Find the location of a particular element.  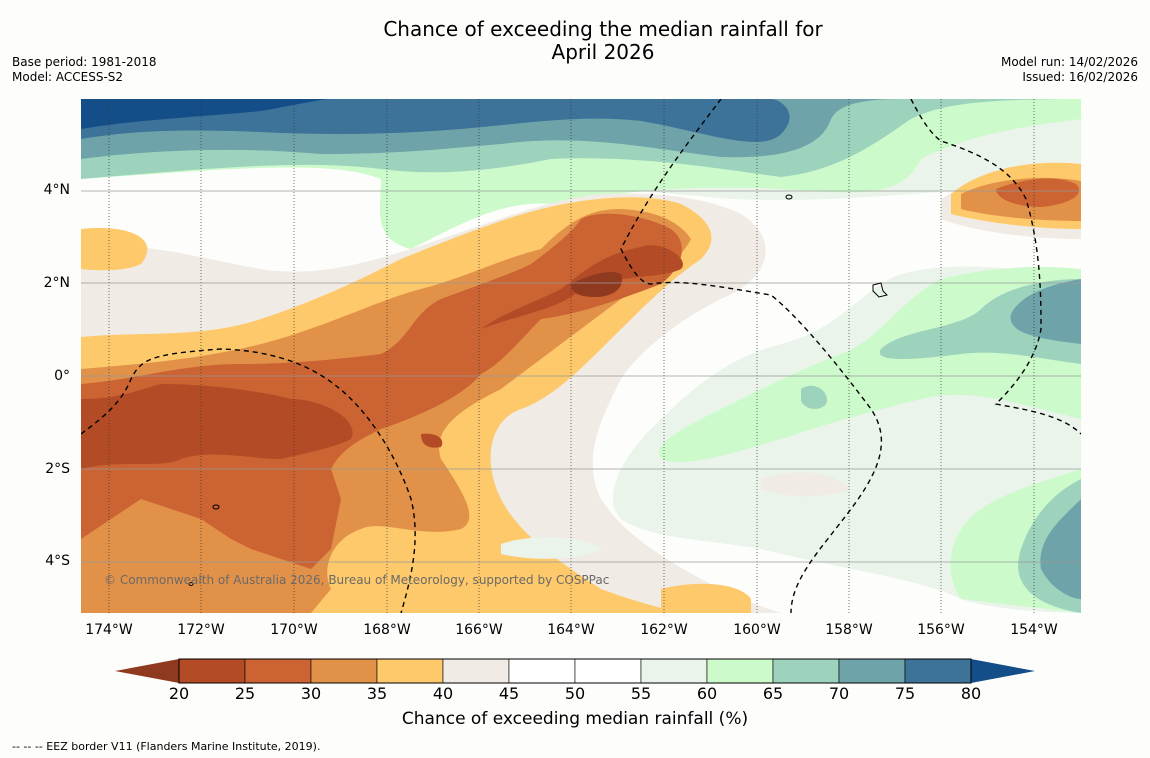

lon-label: 158°W is located at coordinates (849, 630).